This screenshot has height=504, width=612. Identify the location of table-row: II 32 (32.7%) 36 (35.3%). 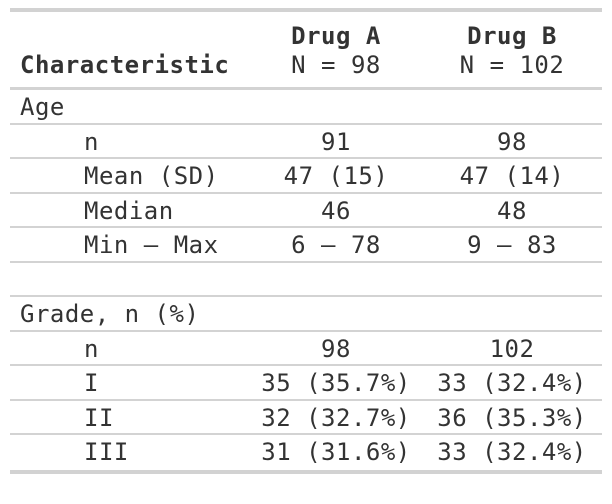
(306, 418).